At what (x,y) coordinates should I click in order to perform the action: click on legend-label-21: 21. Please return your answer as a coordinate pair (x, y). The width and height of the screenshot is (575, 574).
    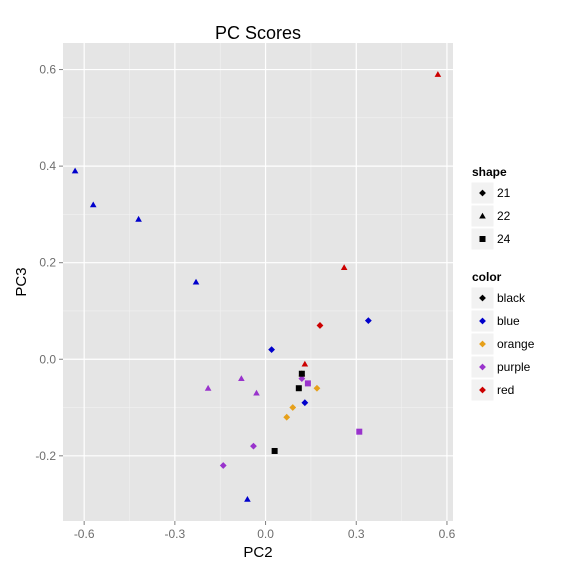
    Looking at the image, I should click on (504, 193).